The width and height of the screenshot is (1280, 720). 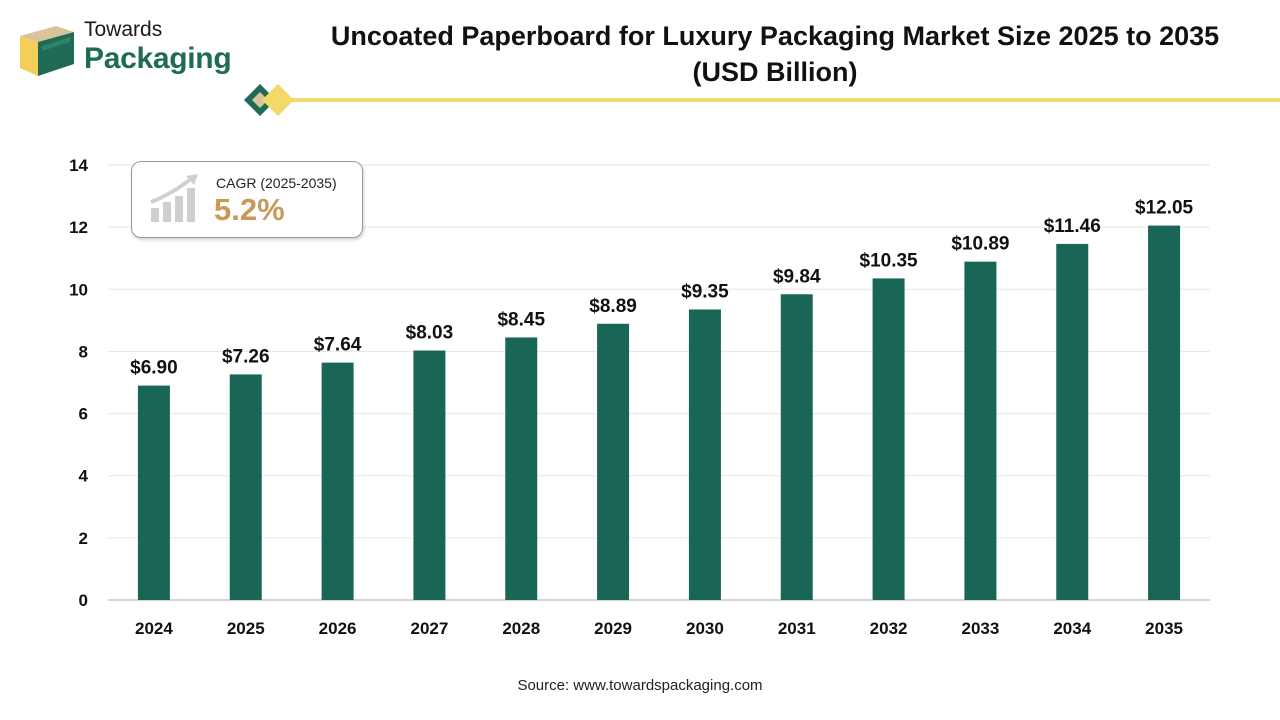 What do you see at coordinates (980, 244) in the screenshot?
I see `data-label: $10.89` at bounding box center [980, 244].